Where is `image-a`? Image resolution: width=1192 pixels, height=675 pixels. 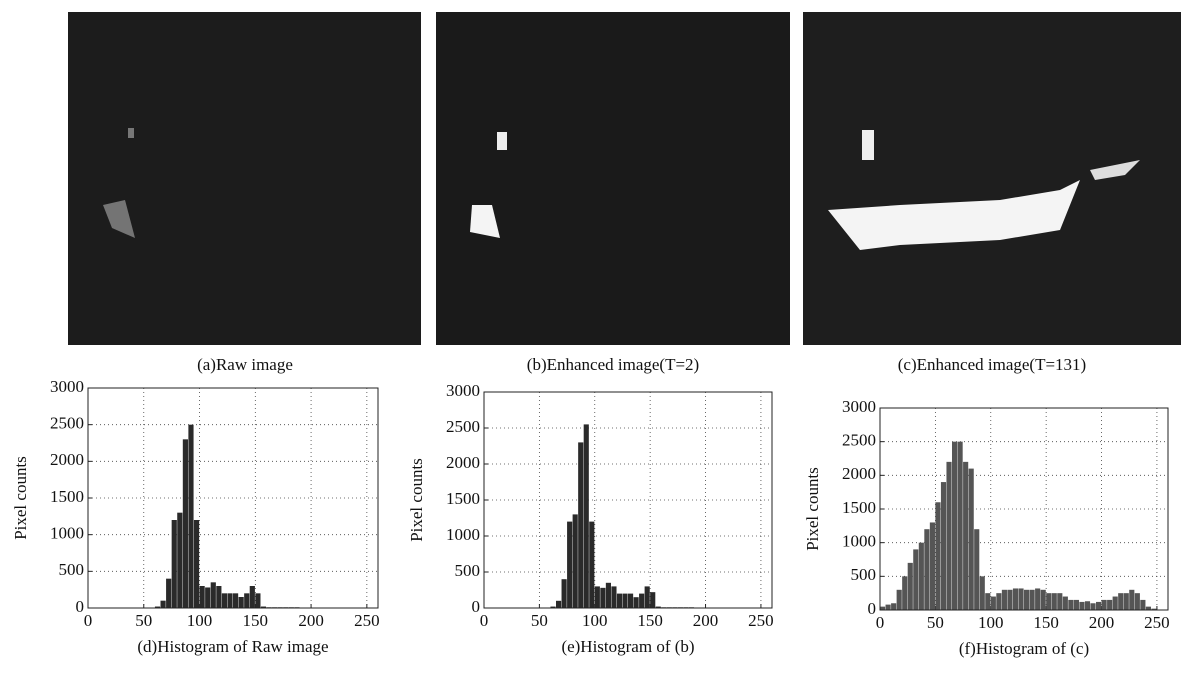 image-a is located at coordinates (244, 178).